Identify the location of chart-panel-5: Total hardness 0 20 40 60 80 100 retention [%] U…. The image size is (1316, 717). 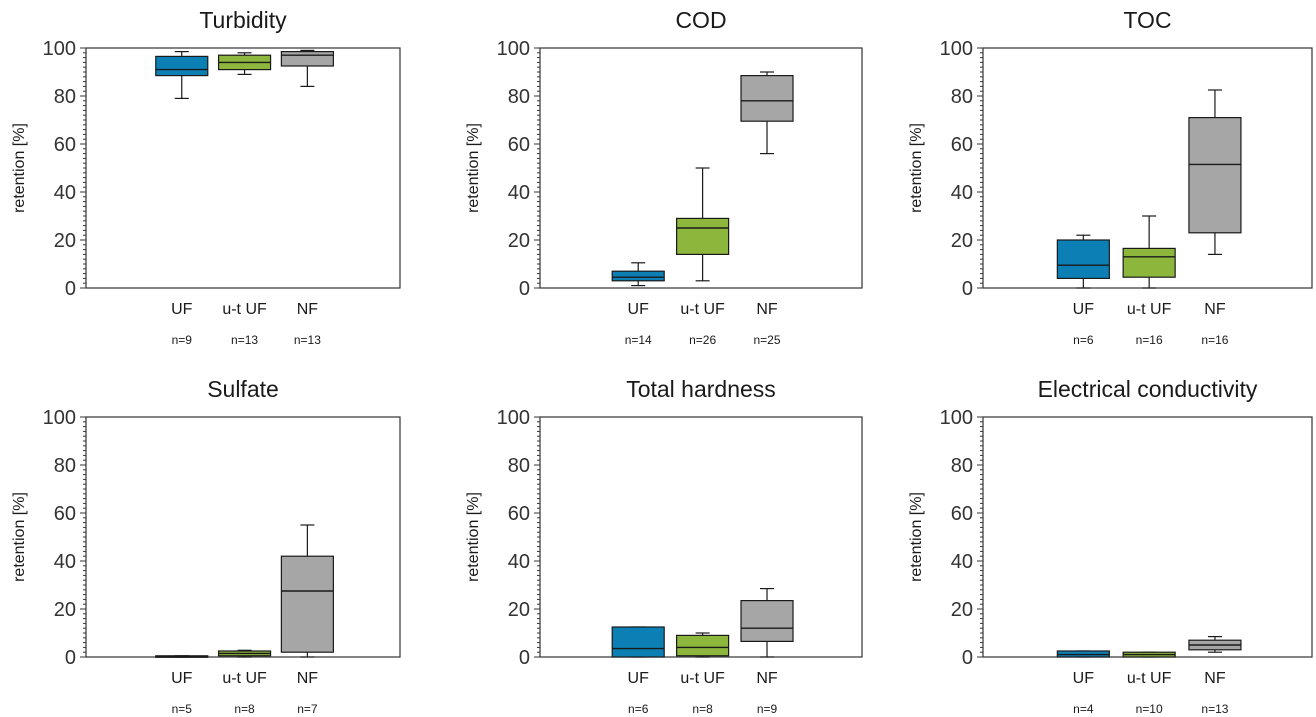
(664, 546).